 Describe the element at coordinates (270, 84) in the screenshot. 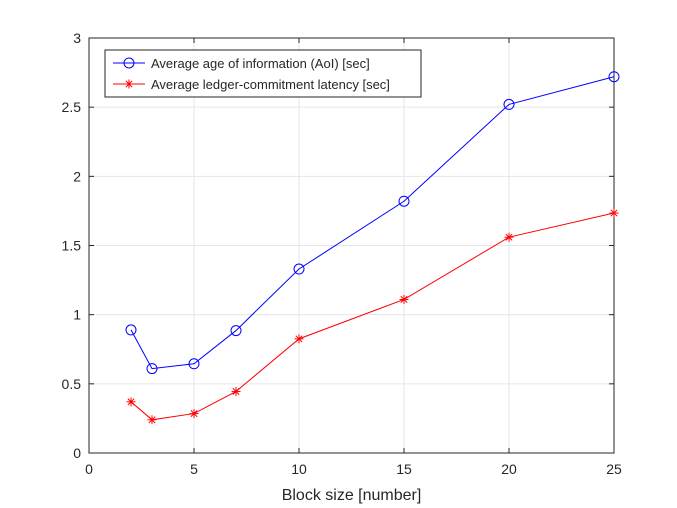

I see `legend-label: Average ledger-commitment latency [sec]` at that location.